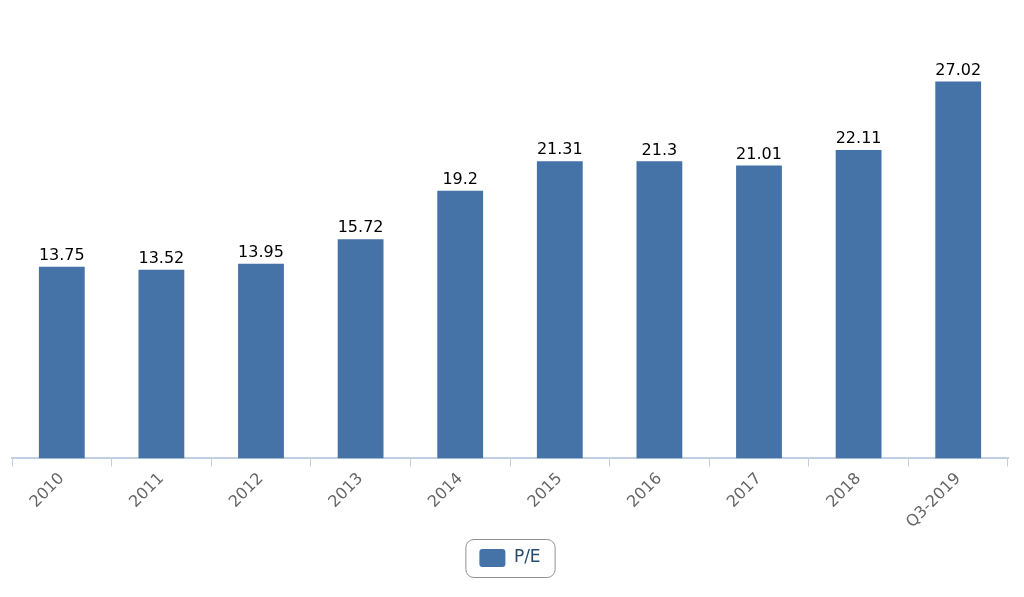 This screenshot has height=597, width=1024. I want to click on data-label: 22.11, so click(858, 138).